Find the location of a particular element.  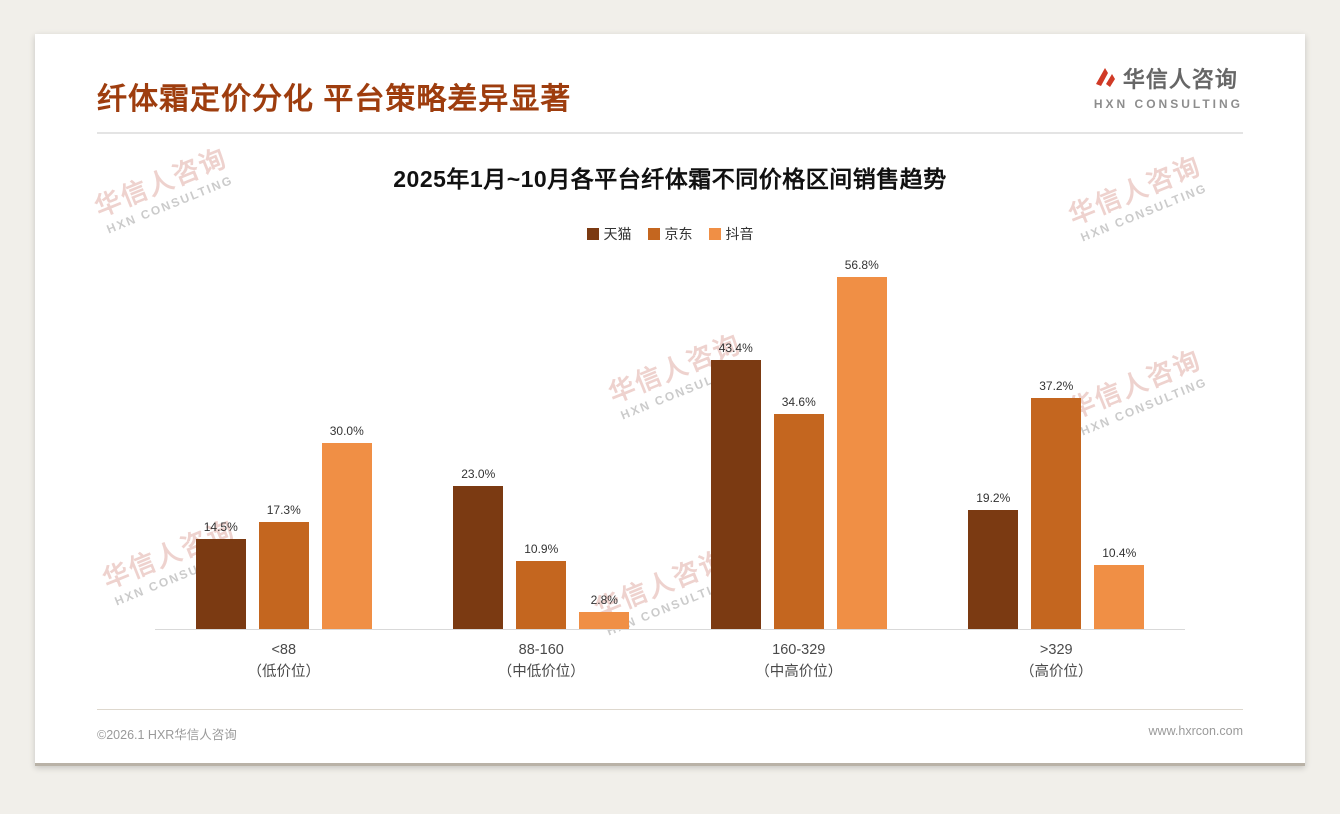

website-url: www.hxrcon.com is located at coordinates (1195, 731).